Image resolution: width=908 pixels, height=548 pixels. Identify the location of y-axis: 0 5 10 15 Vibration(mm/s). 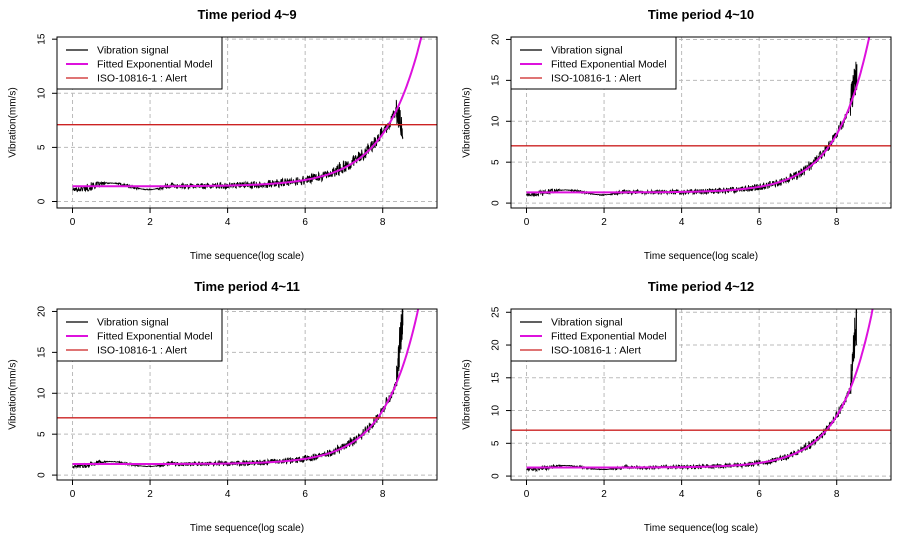
(32, 118).